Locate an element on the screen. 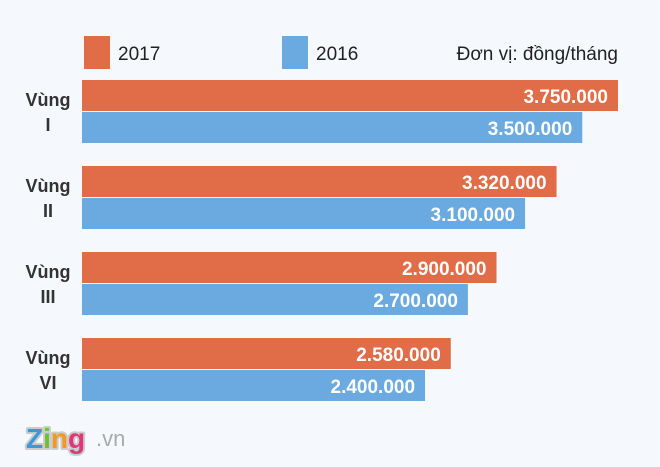  data-label: 3.320.000 is located at coordinates (504, 183).